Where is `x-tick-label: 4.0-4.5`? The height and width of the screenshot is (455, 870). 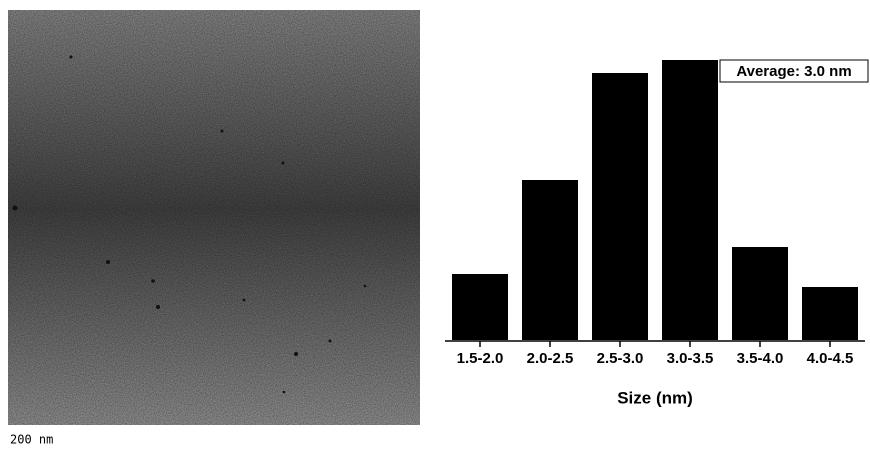
x-tick-label: 4.0-4.5 is located at coordinates (830, 358).